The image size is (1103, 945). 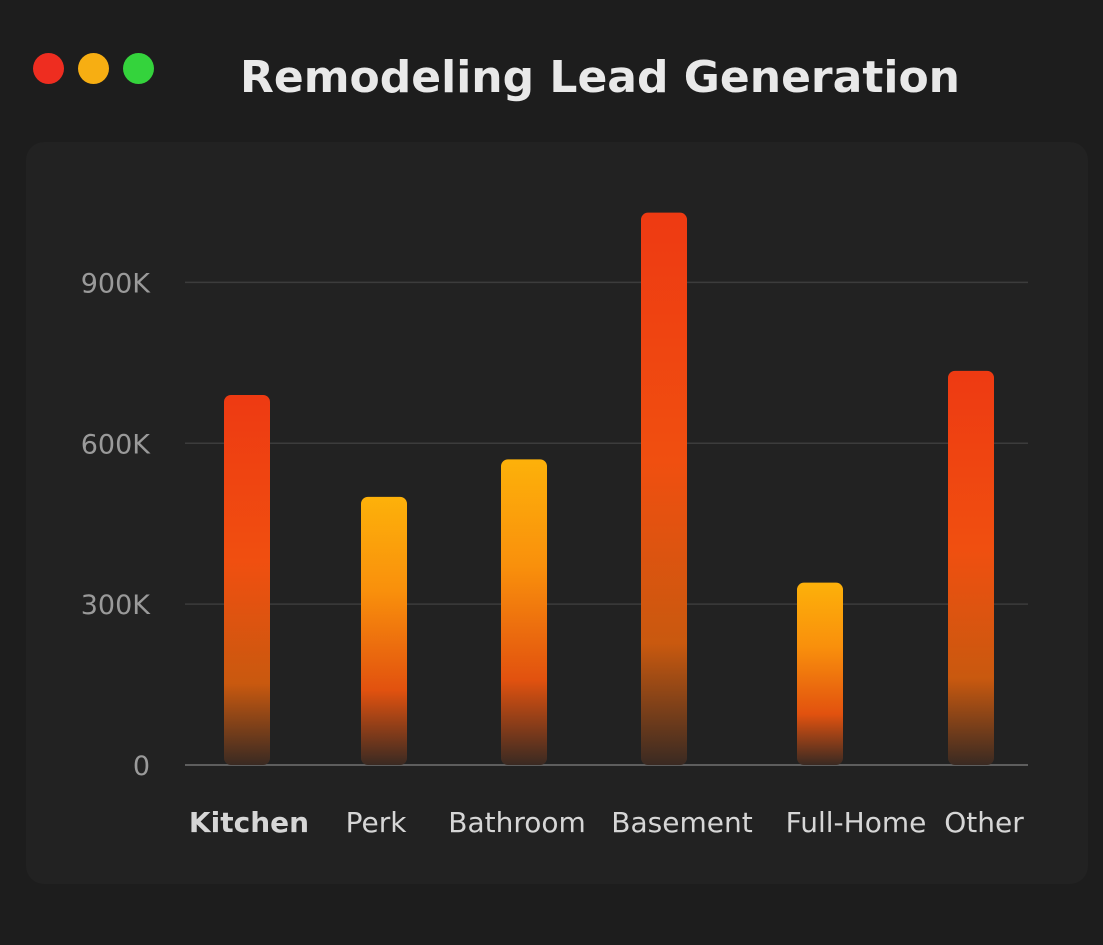 What do you see at coordinates (93, 68) in the screenshot?
I see `minimize-window-button` at bounding box center [93, 68].